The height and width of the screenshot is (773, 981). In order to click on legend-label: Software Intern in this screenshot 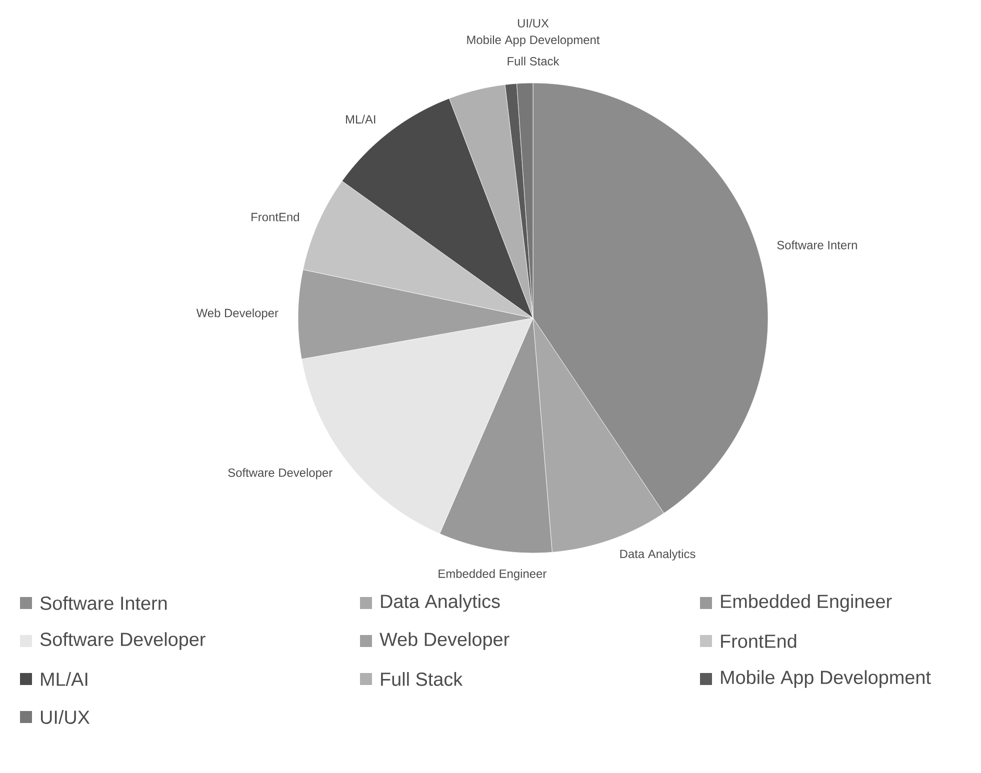, I will do `click(103, 603)`.